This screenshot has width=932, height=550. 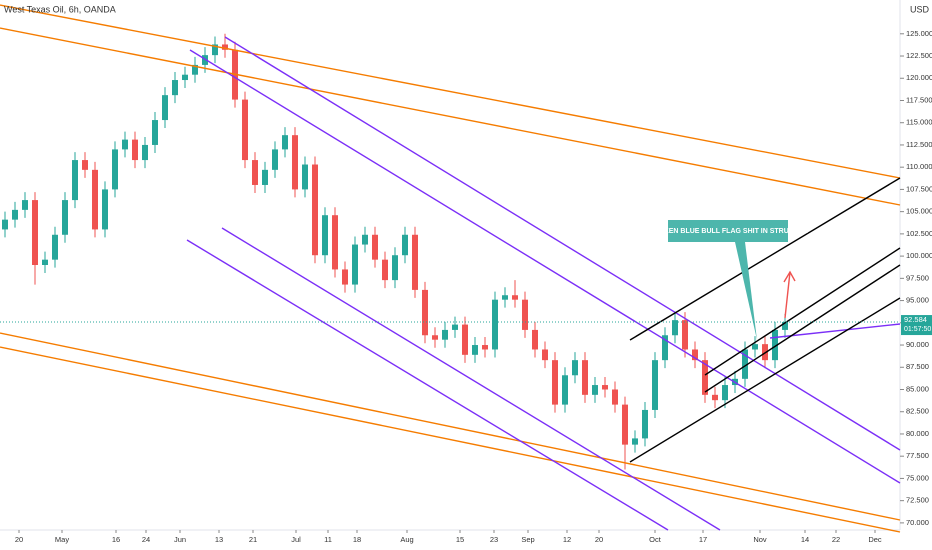 I want to click on y-tick-label: 100.000, so click(x=919, y=255).